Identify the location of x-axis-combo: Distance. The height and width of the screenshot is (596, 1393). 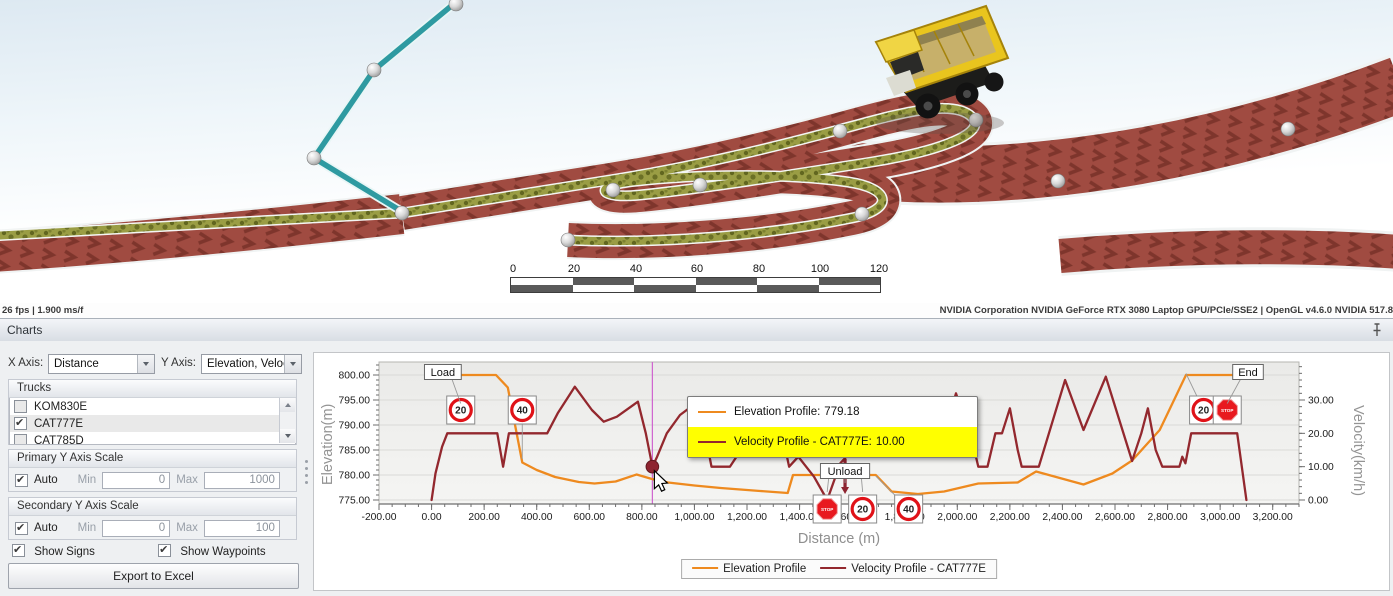
(101, 364).